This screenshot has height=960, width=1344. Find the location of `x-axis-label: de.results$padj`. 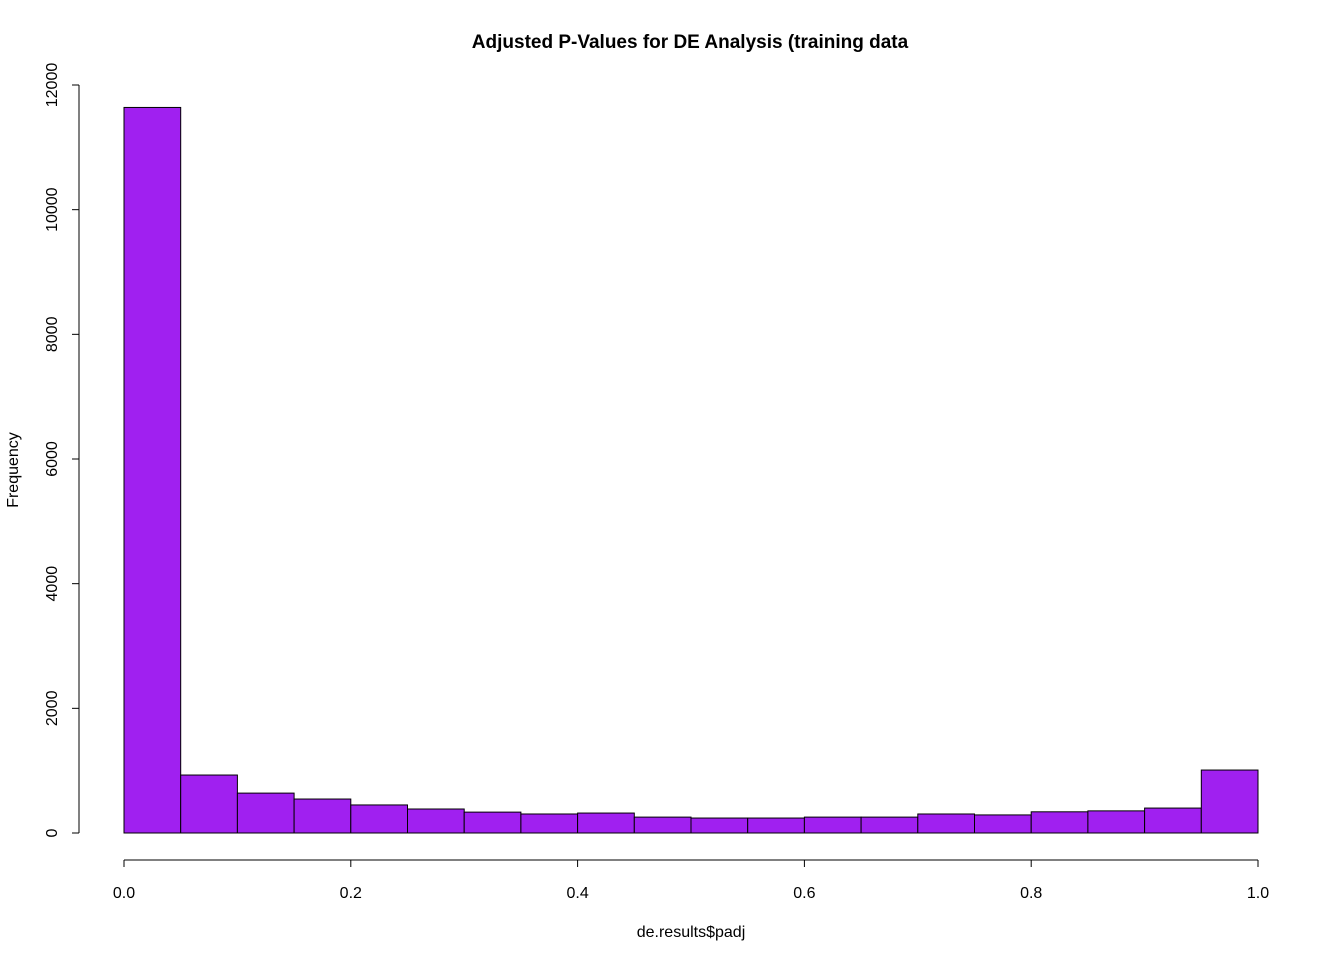

x-axis-label: de.results$padj is located at coordinates (691, 932).